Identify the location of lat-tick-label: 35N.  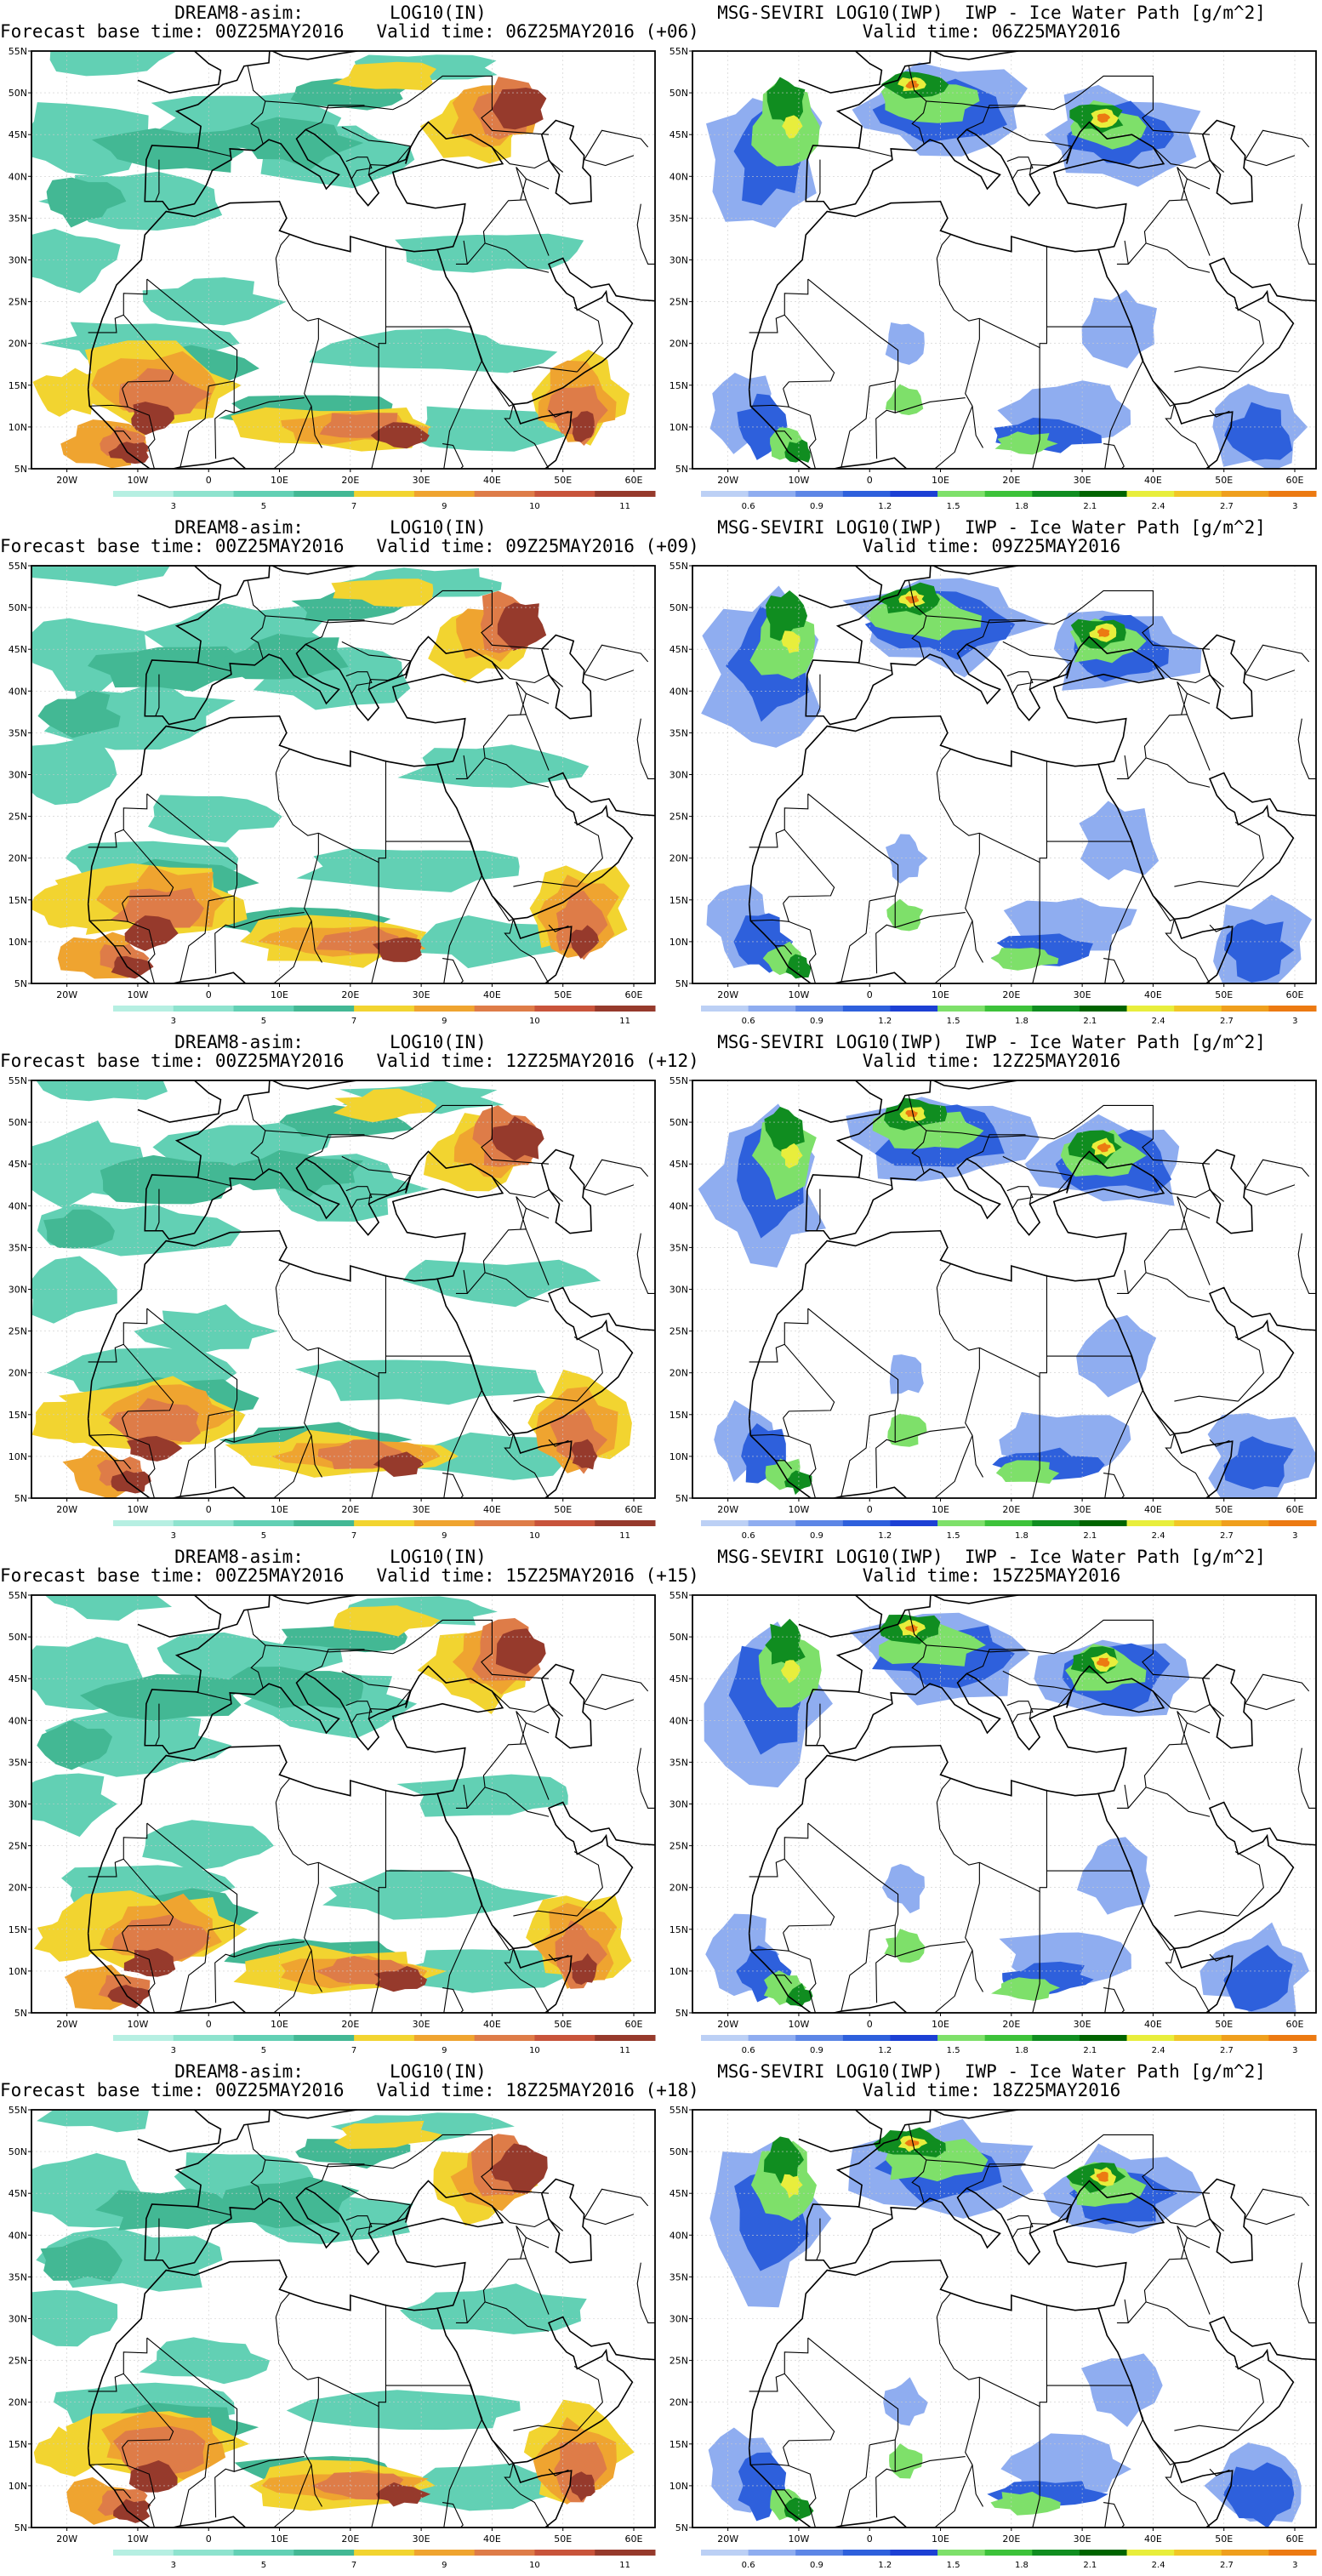
(18, 1247).